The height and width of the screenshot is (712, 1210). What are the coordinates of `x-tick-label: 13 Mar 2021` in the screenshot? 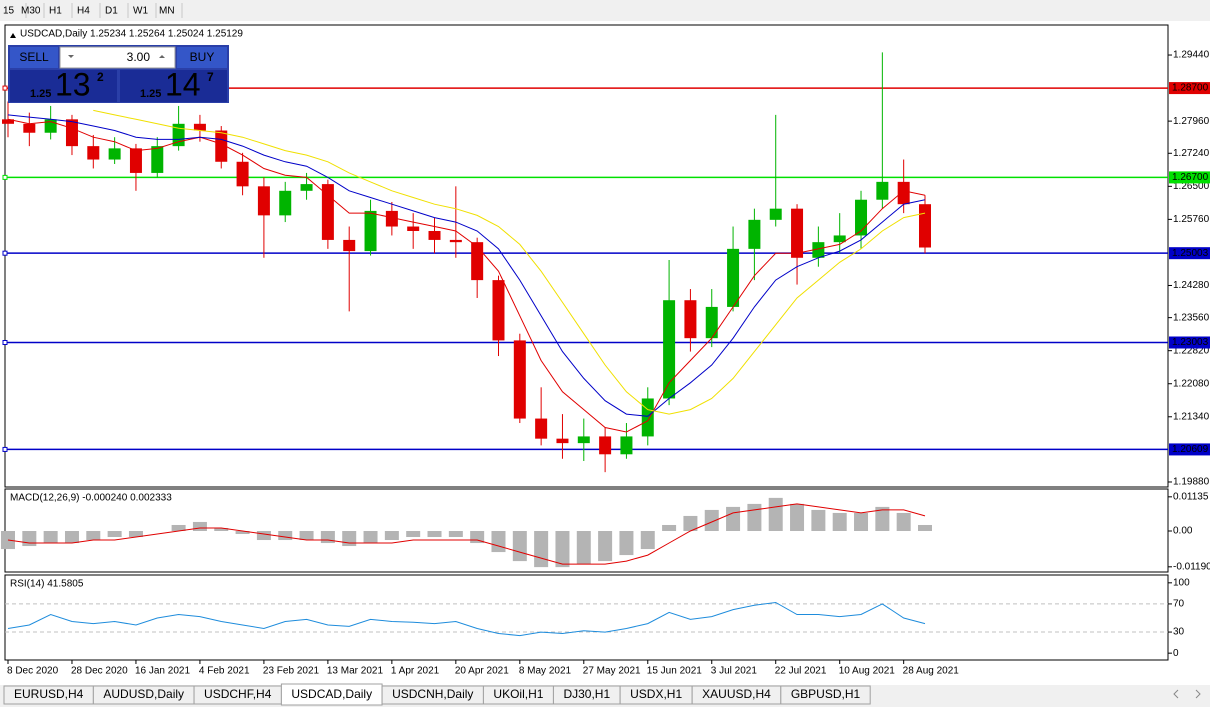 It's located at (355, 671).